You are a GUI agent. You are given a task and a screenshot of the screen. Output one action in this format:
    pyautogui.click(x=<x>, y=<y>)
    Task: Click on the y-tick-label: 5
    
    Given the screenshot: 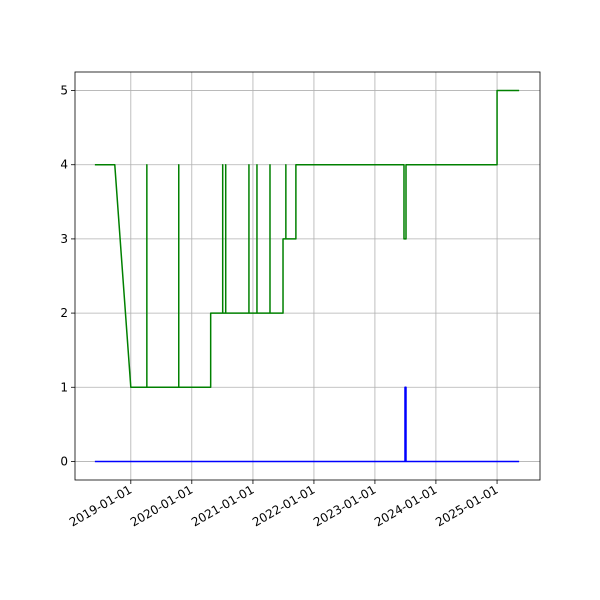 What is the action you would take?
    pyautogui.click(x=64, y=91)
    